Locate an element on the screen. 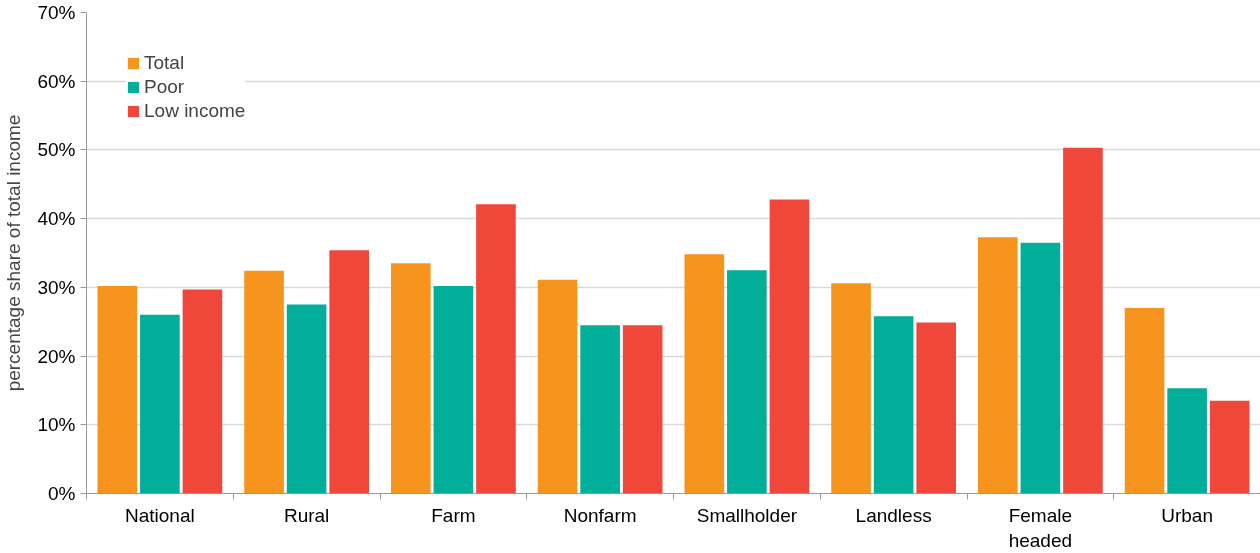 The width and height of the screenshot is (1260, 553). x-tick-label: National is located at coordinates (160, 515).